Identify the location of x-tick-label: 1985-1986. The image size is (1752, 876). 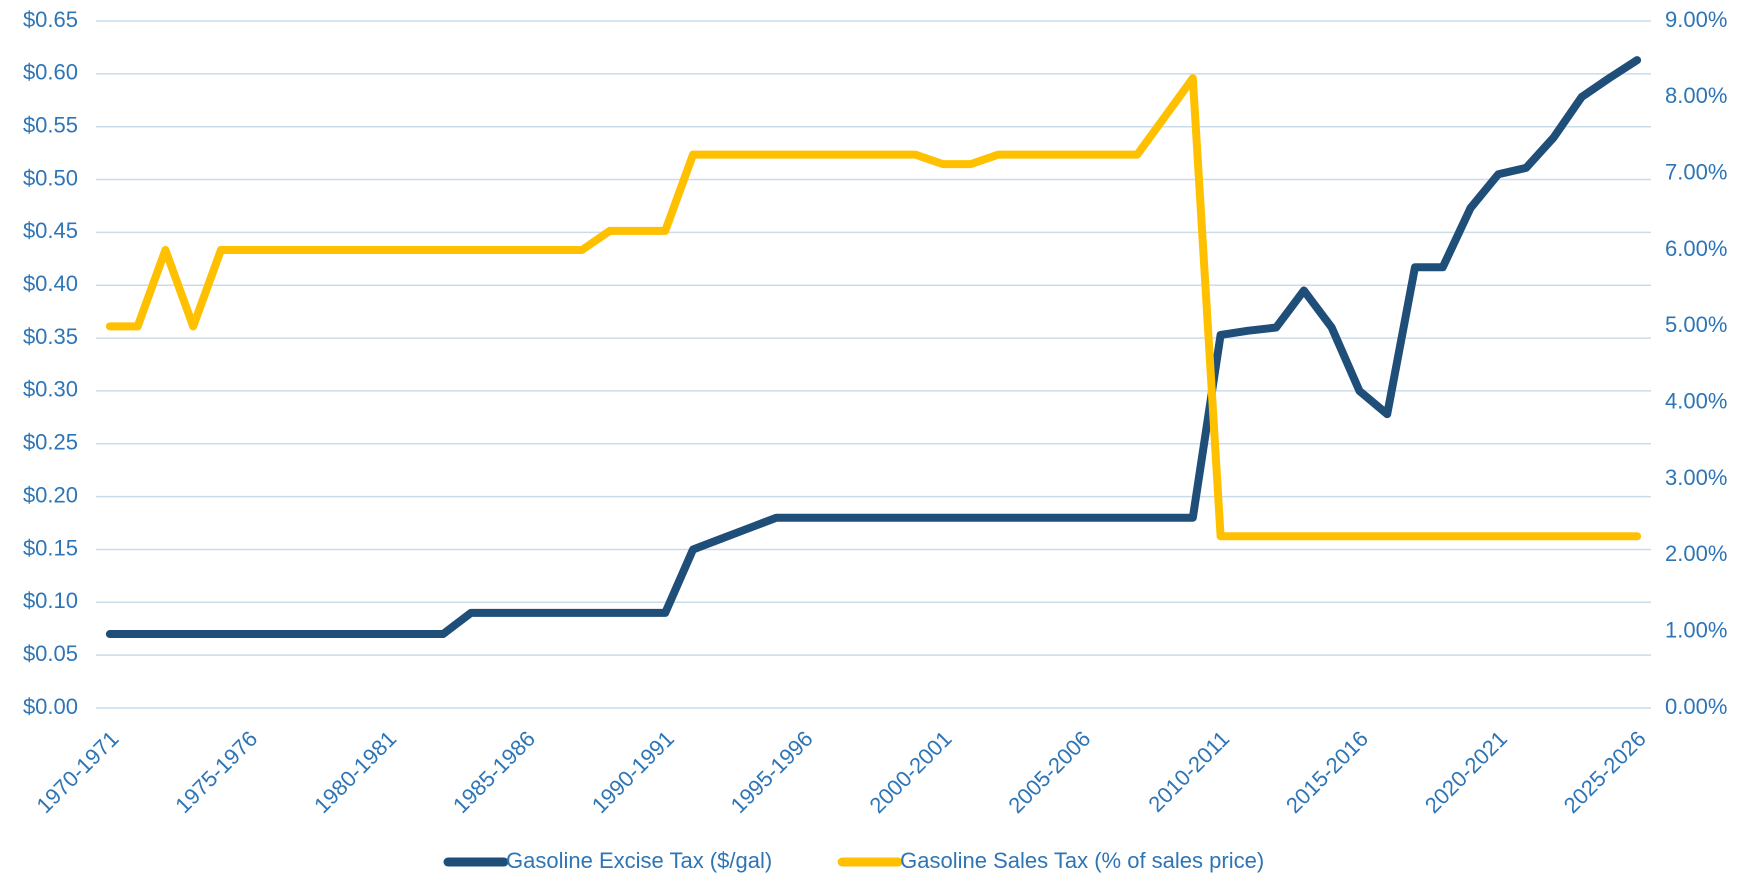
(494, 772).